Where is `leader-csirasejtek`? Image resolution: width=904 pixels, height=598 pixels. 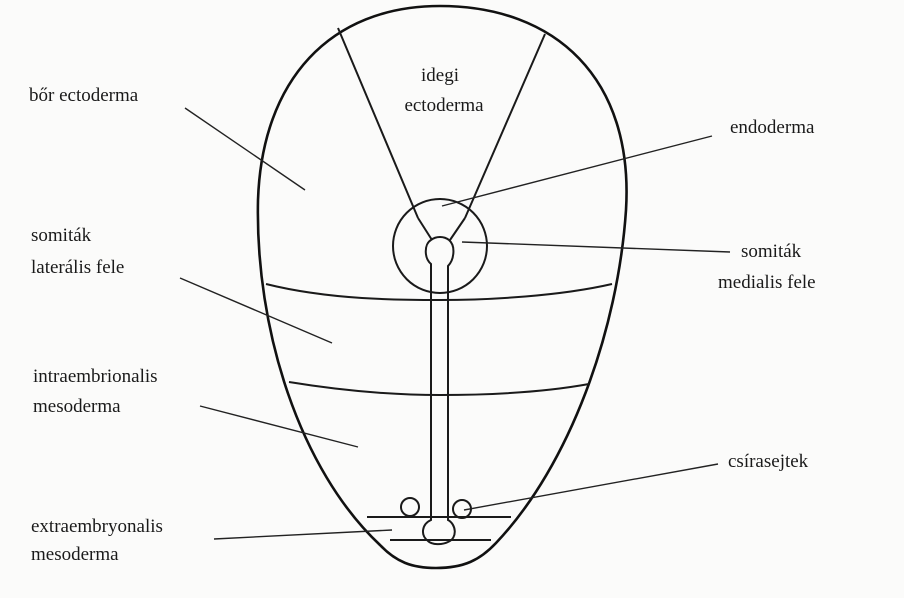 leader-csirasejtek is located at coordinates (591, 487).